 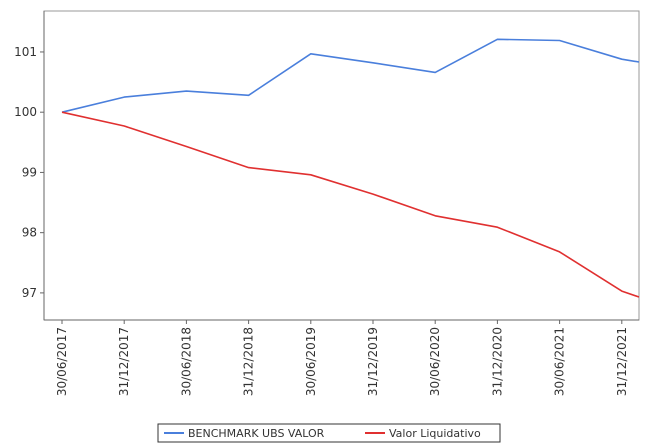 I want to click on x-tick-label: 30/06/2017, so click(x=62, y=361).